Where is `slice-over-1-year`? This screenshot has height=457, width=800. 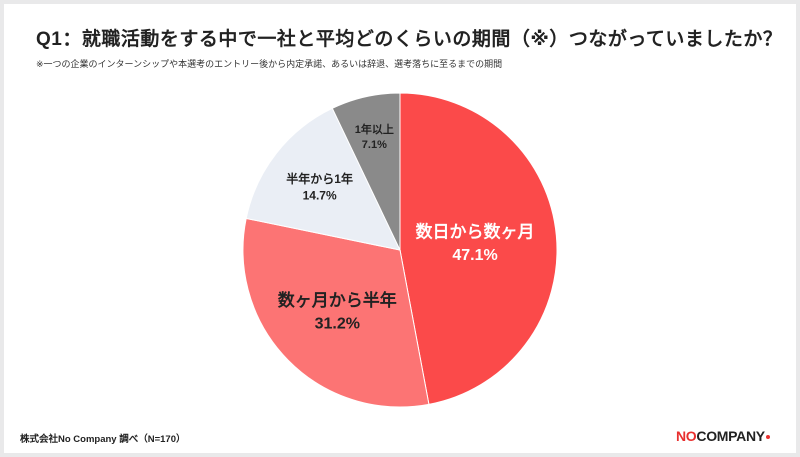
slice-over-1-year is located at coordinates (366, 171).